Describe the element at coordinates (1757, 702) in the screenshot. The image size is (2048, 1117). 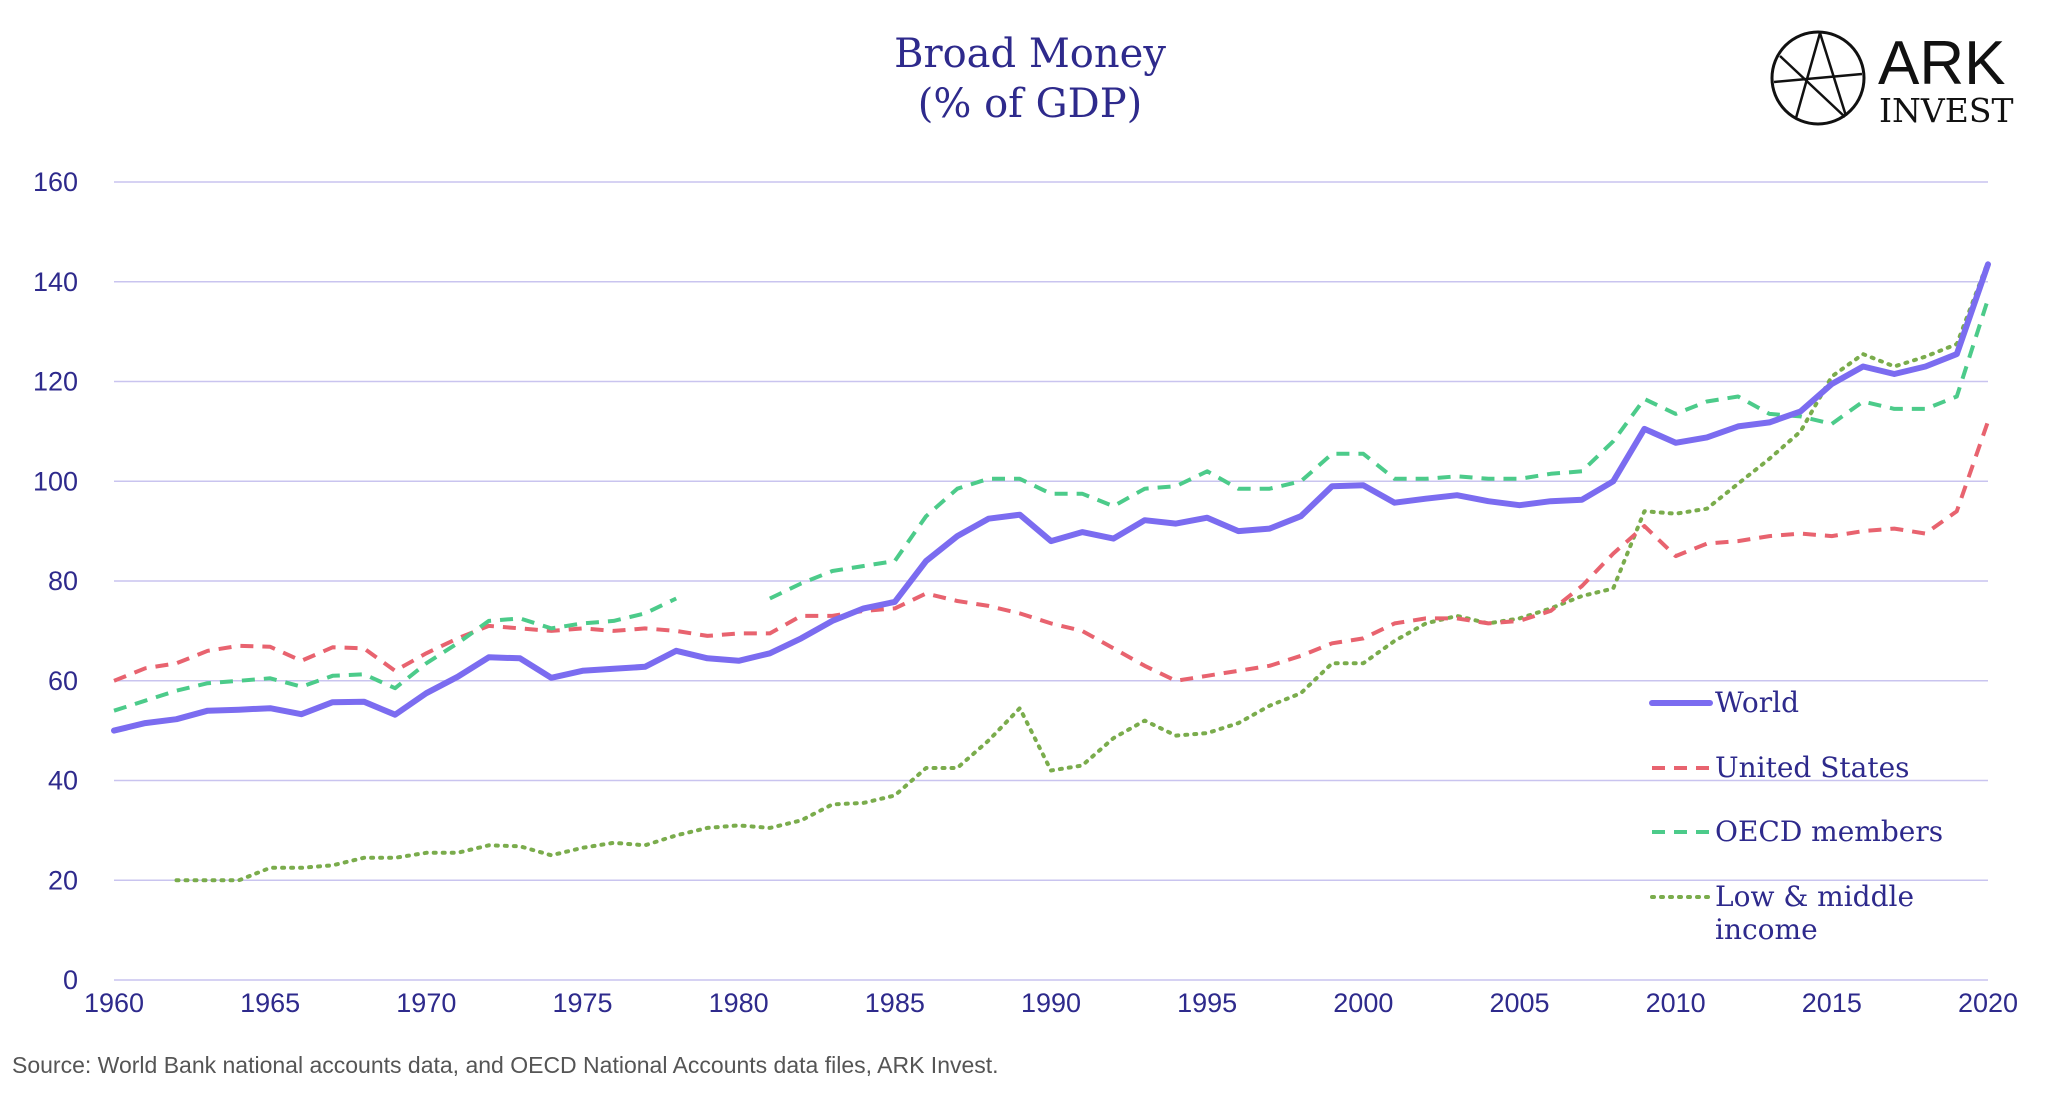
I see `legend-label: World` at that location.